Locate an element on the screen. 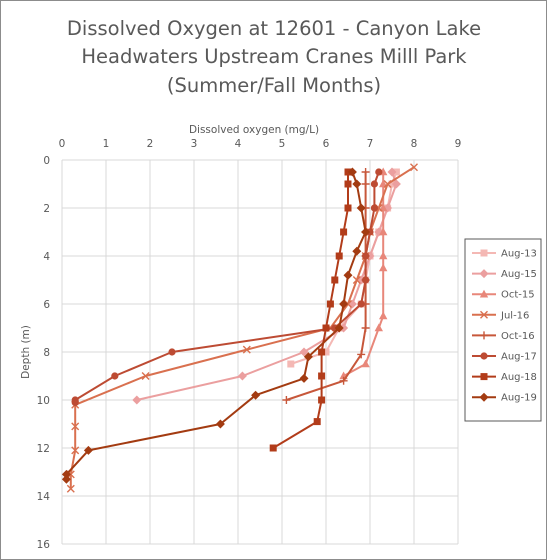 The height and width of the screenshot is (560, 547). x-tick-label-1: 1 is located at coordinates (106, 144).